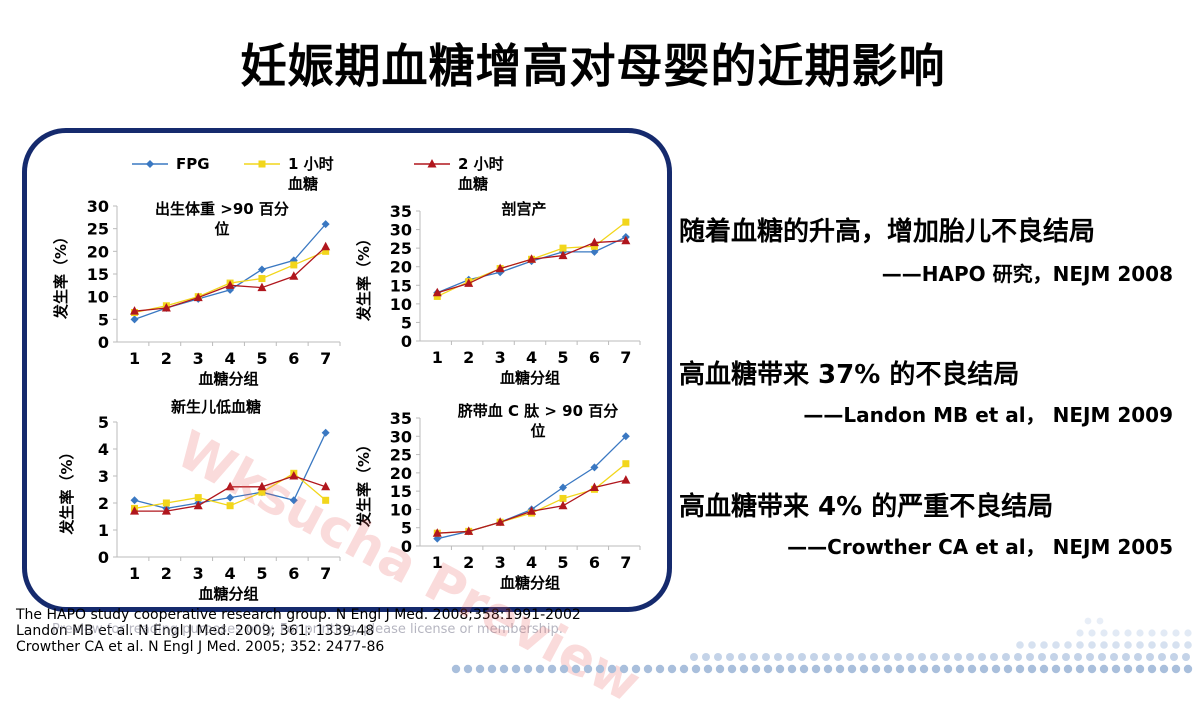 The width and height of the screenshot is (1200, 715). What do you see at coordinates (222, 209) in the screenshot?
I see `chart-title: 出生体重 >90 百分` at bounding box center [222, 209].